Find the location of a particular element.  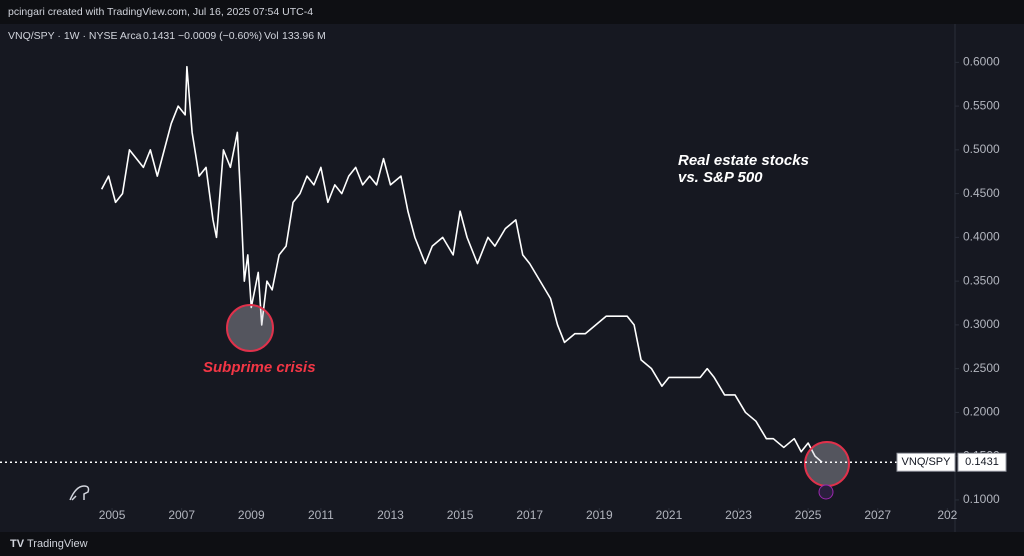

series-name: VNQ/SPY is located at coordinates (927, 462).